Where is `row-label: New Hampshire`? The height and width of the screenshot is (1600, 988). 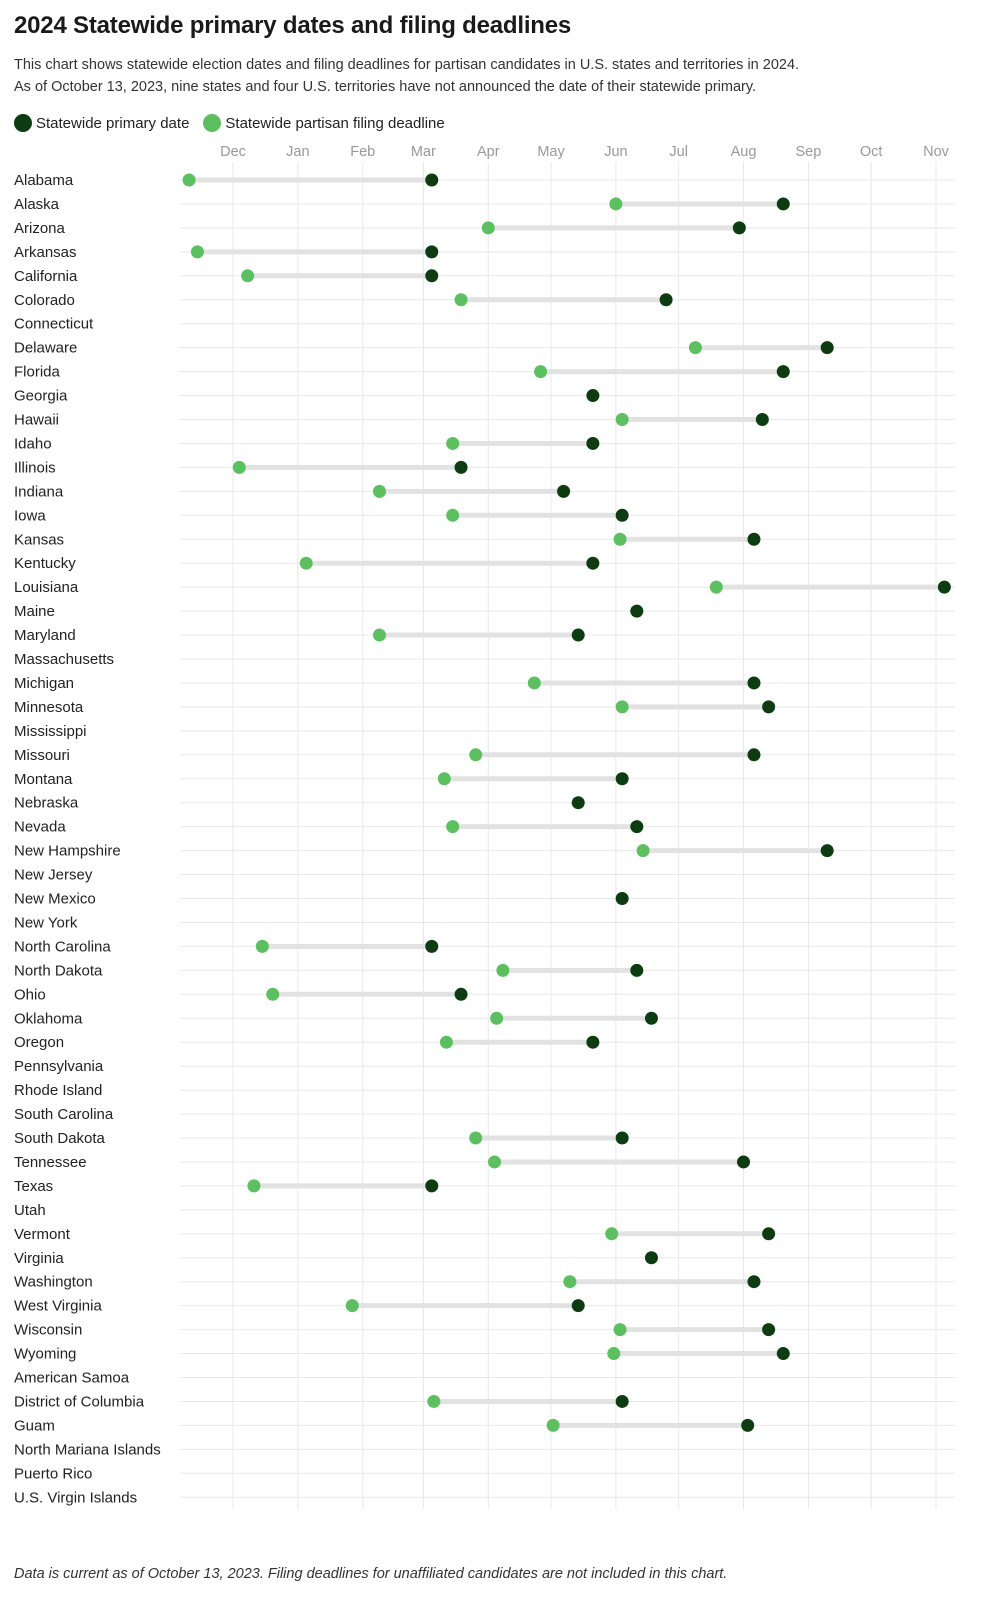 row-label: New Hampshire is located at coordinates (67, 851).